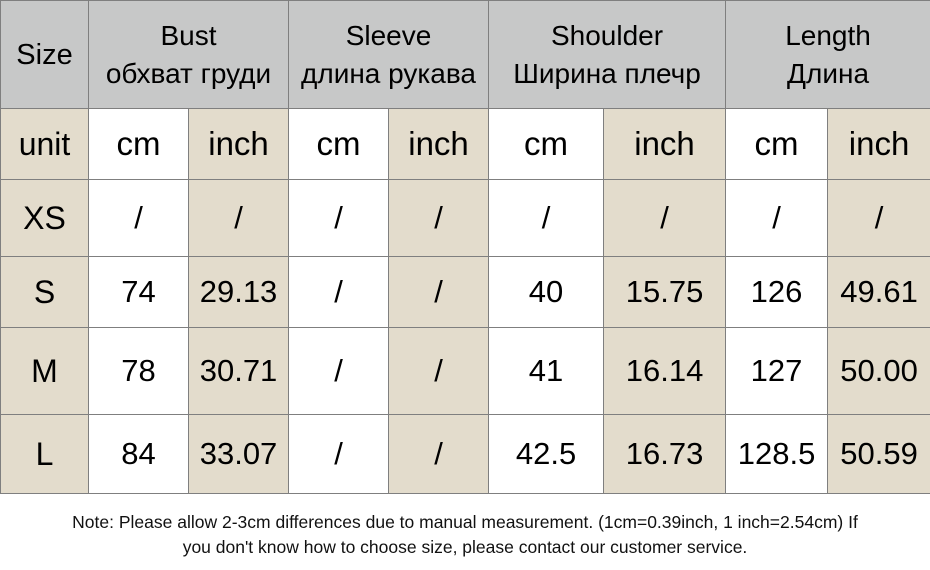 The height and width of the screenshot is (570, 930). What do you see at coordinates (188, 73) in the screenshot?
I see `header-bust-ru: обхват груди` at bounding box center [188, 73].